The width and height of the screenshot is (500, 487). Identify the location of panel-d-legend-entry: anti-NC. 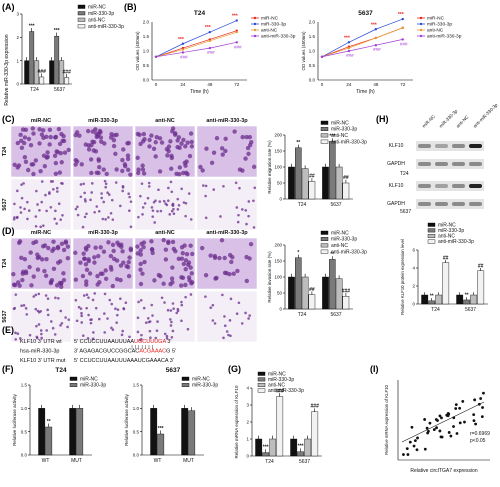
(339, 246).